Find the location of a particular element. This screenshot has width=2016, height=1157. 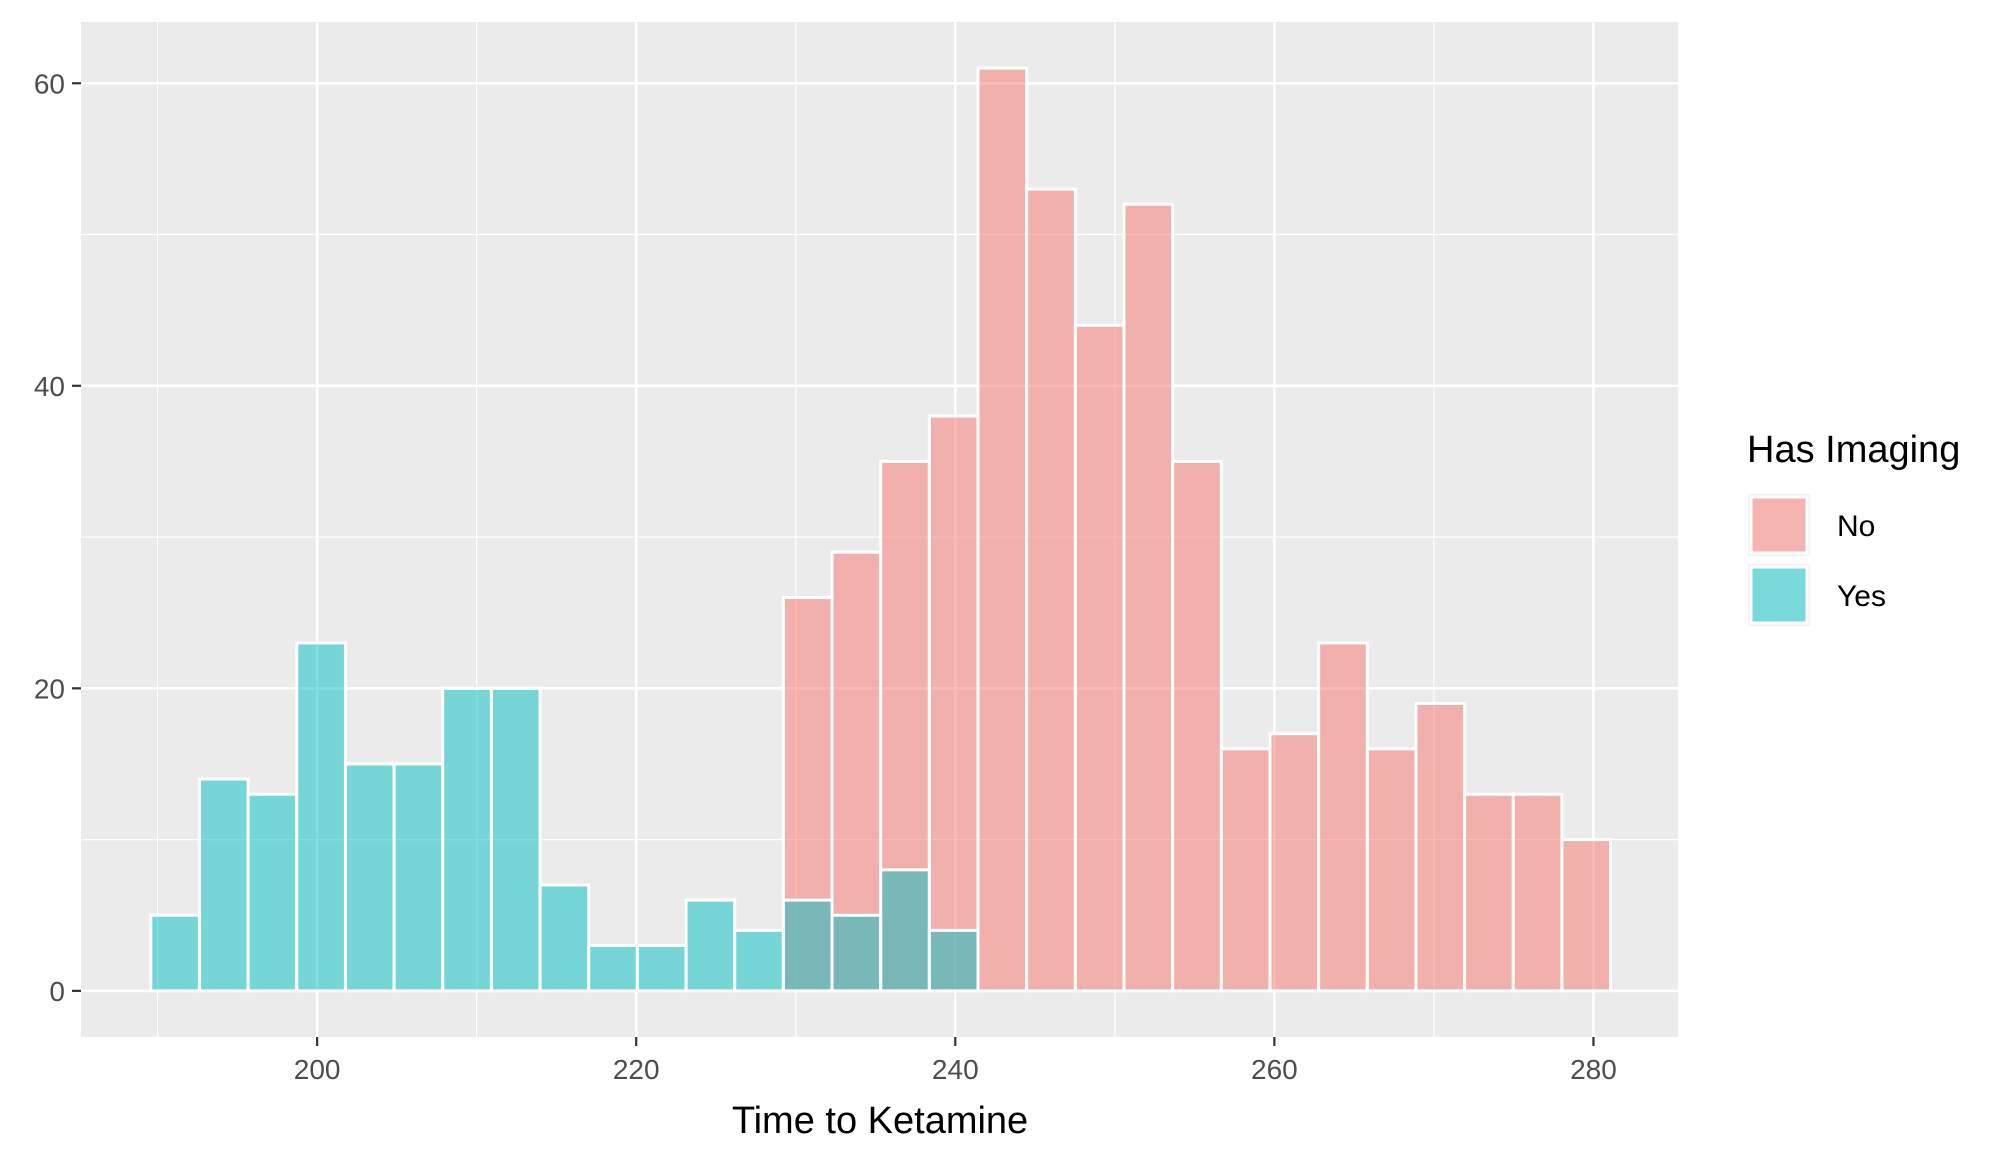

x-tick-label: 280 is located at coordinates (1593, 1069).